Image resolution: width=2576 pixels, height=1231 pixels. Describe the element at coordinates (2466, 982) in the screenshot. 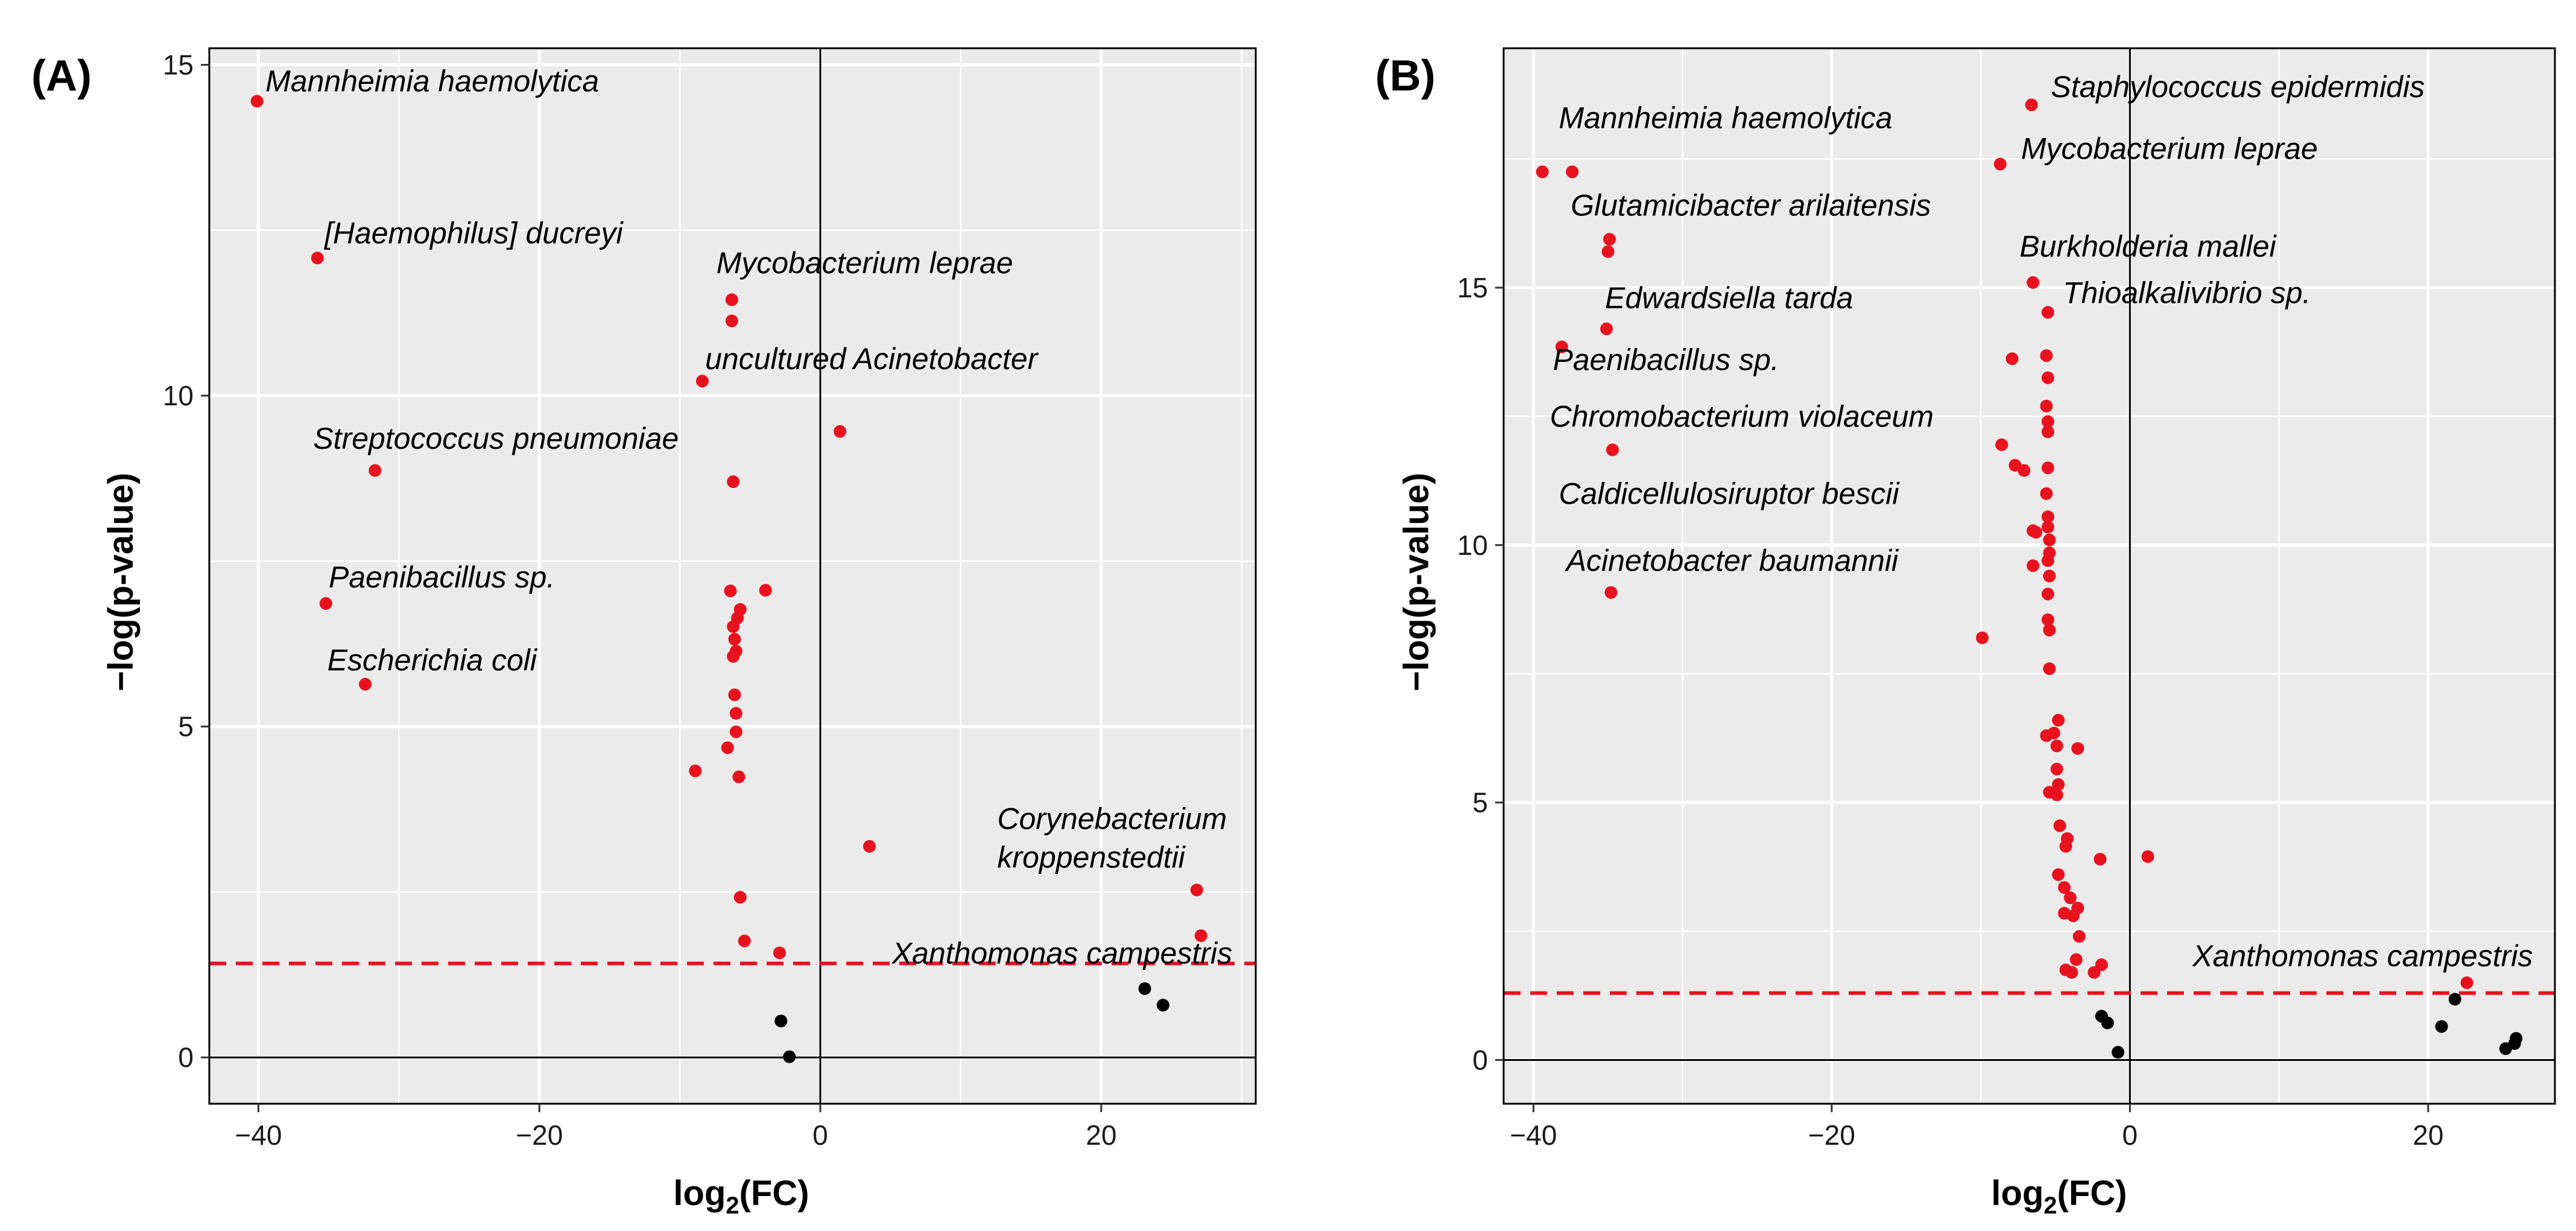

I see `panel-b-point-xanthomonas-campestris` at that location.